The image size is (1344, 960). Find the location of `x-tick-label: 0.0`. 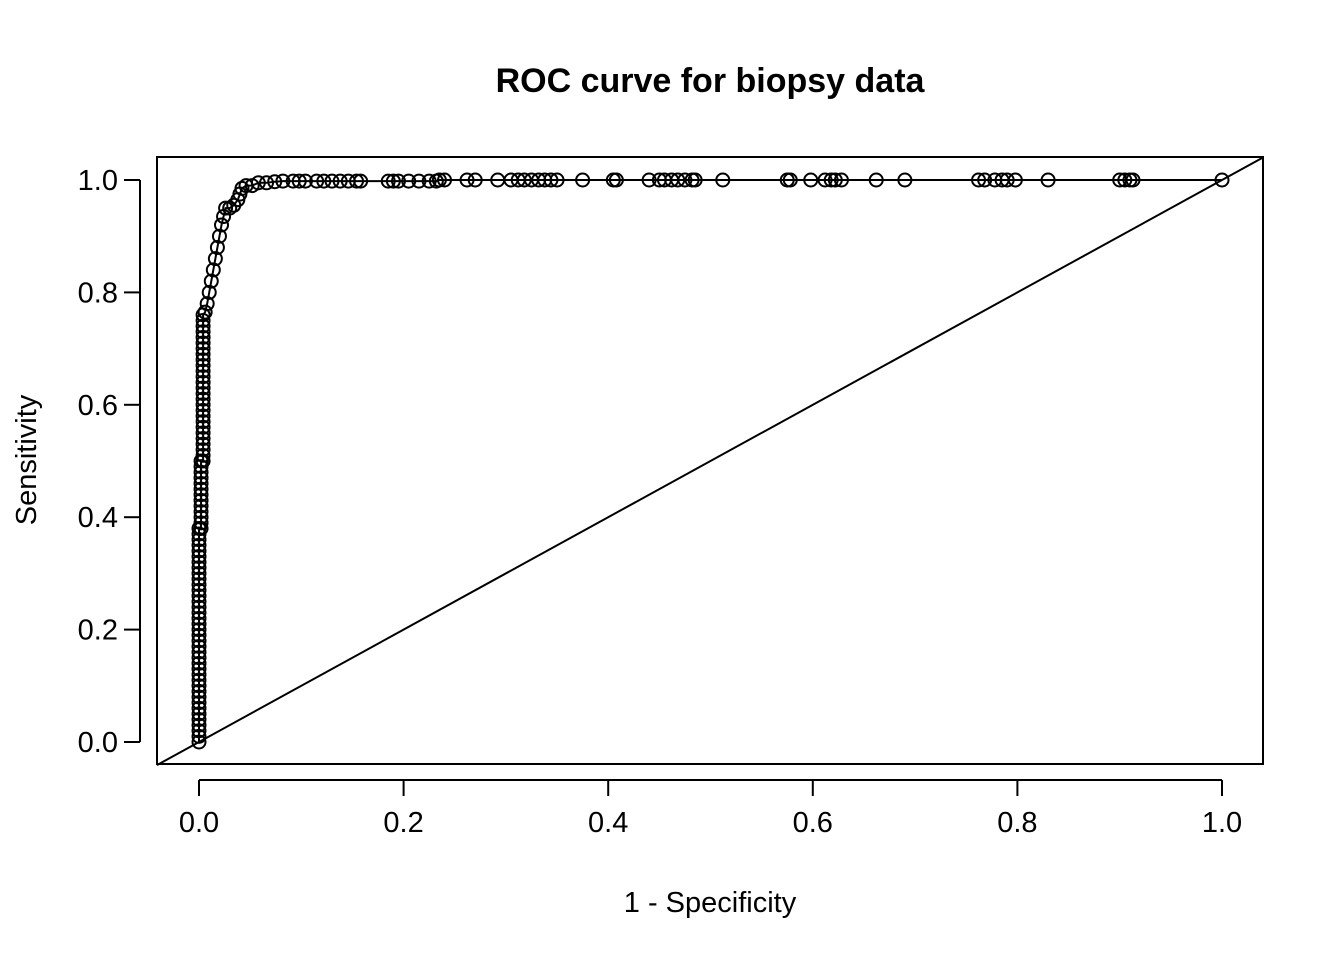

x-tick-label: 0.0 is located at coordinates (199, 823).